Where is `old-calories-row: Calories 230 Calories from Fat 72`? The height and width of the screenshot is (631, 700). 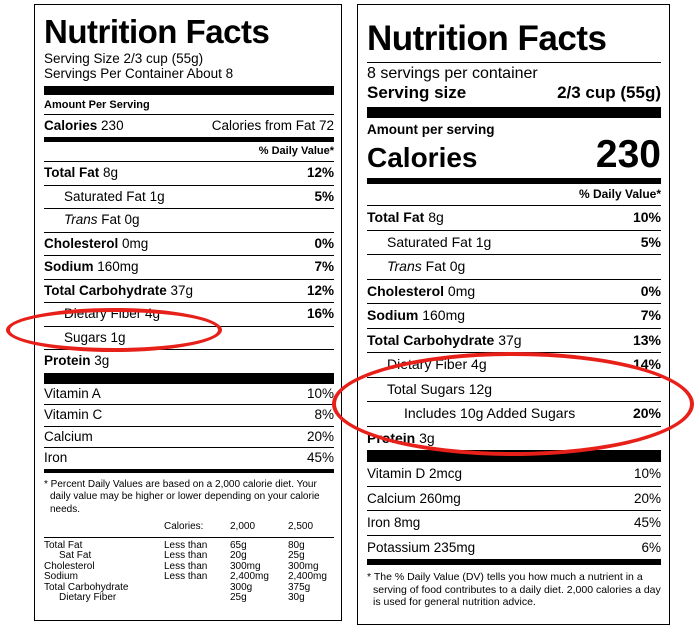 old-calories-row: Calories 230 Calories from Fat 72 is located at coordinates (189, 125).